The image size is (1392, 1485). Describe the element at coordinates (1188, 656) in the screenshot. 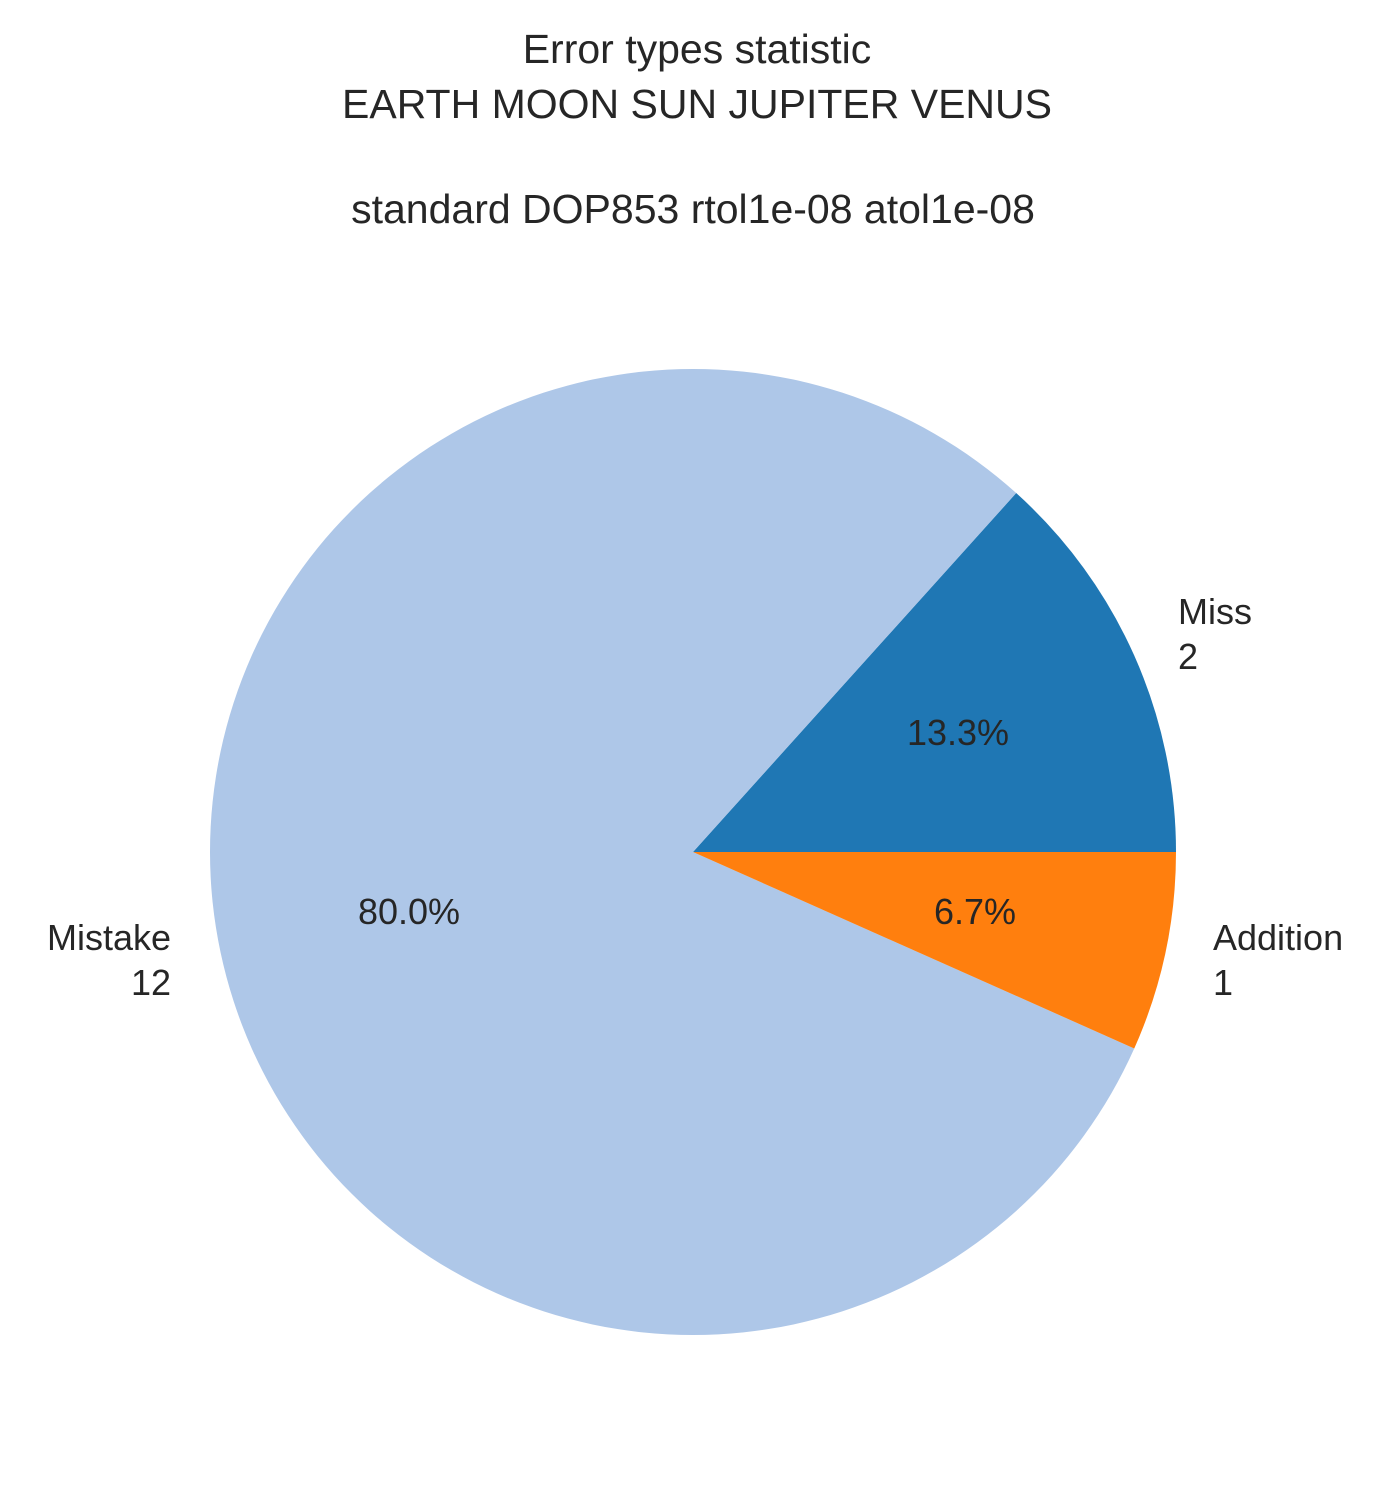

I see `slice-label-miss-count: 2` at that location.